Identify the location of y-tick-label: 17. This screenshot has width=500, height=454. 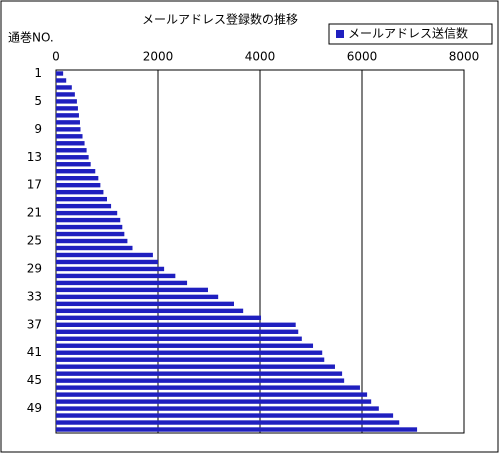
(34, 185).